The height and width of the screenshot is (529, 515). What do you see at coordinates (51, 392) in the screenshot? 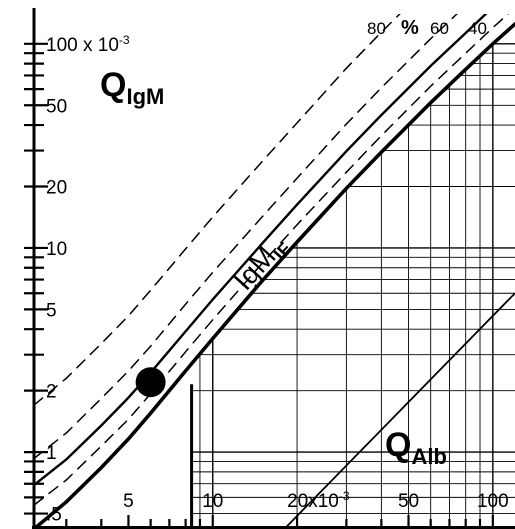
I see `y-tick-label: 2` at bounding box center [51, 392].